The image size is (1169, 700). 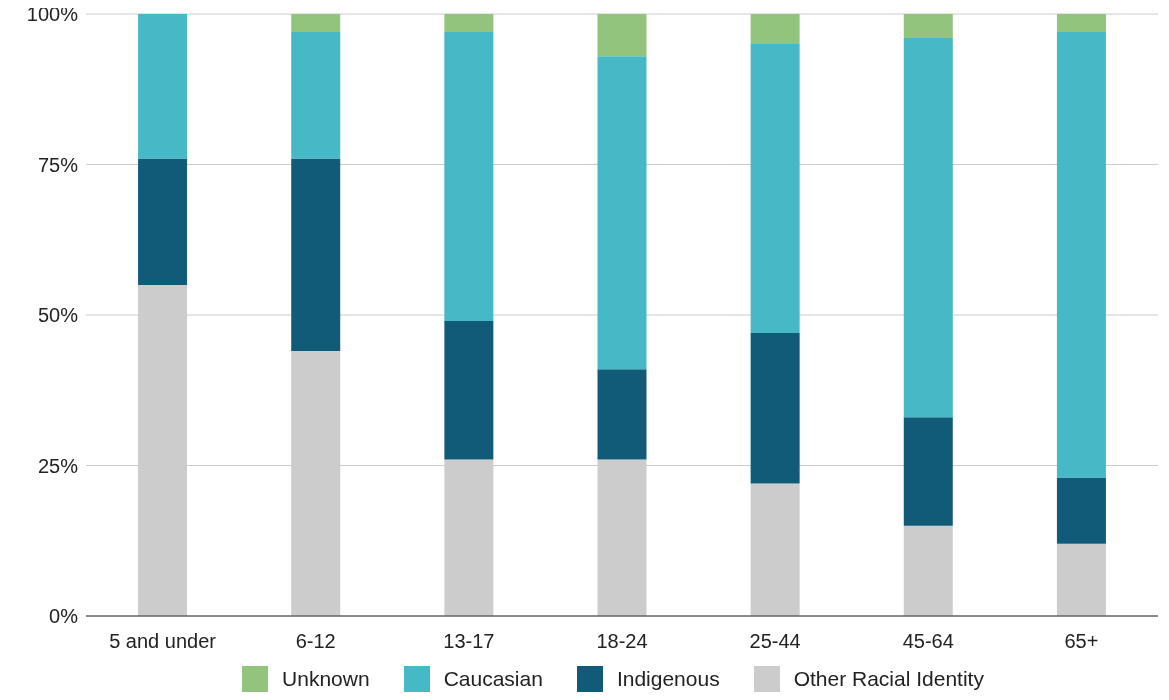 I want to click on y-tick-label: 75%, so click(x=58, y=164).